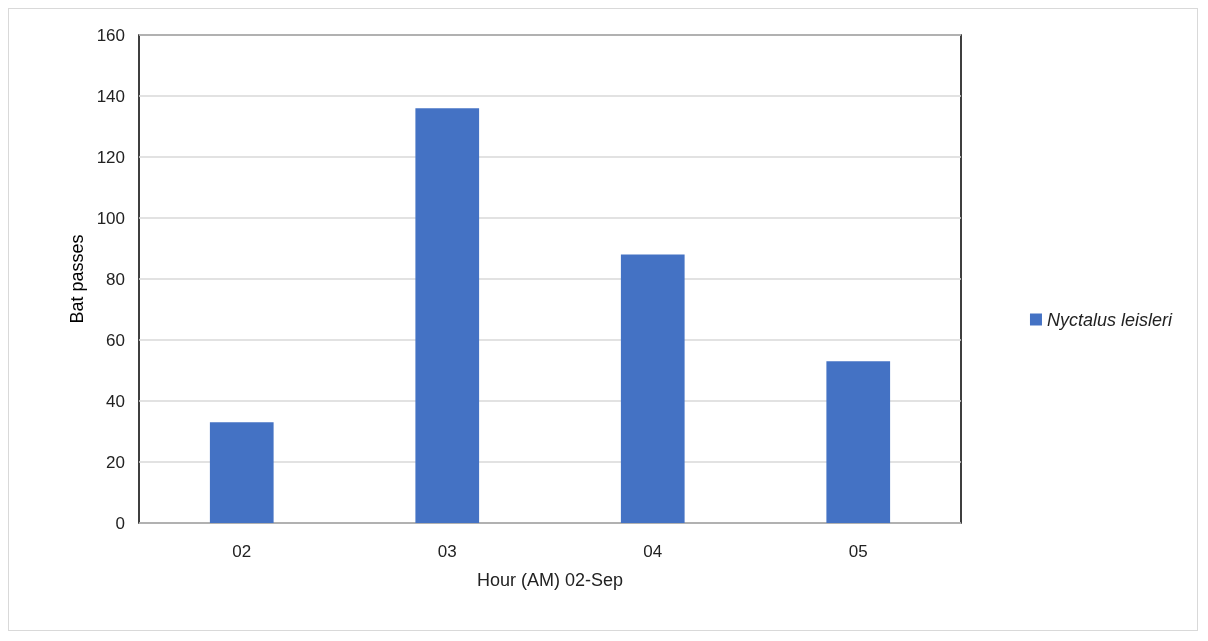 Image resolution: width=1208 pixels, height=641 pixels. I want to click on y-tick-label: 80, so click(115, 279).